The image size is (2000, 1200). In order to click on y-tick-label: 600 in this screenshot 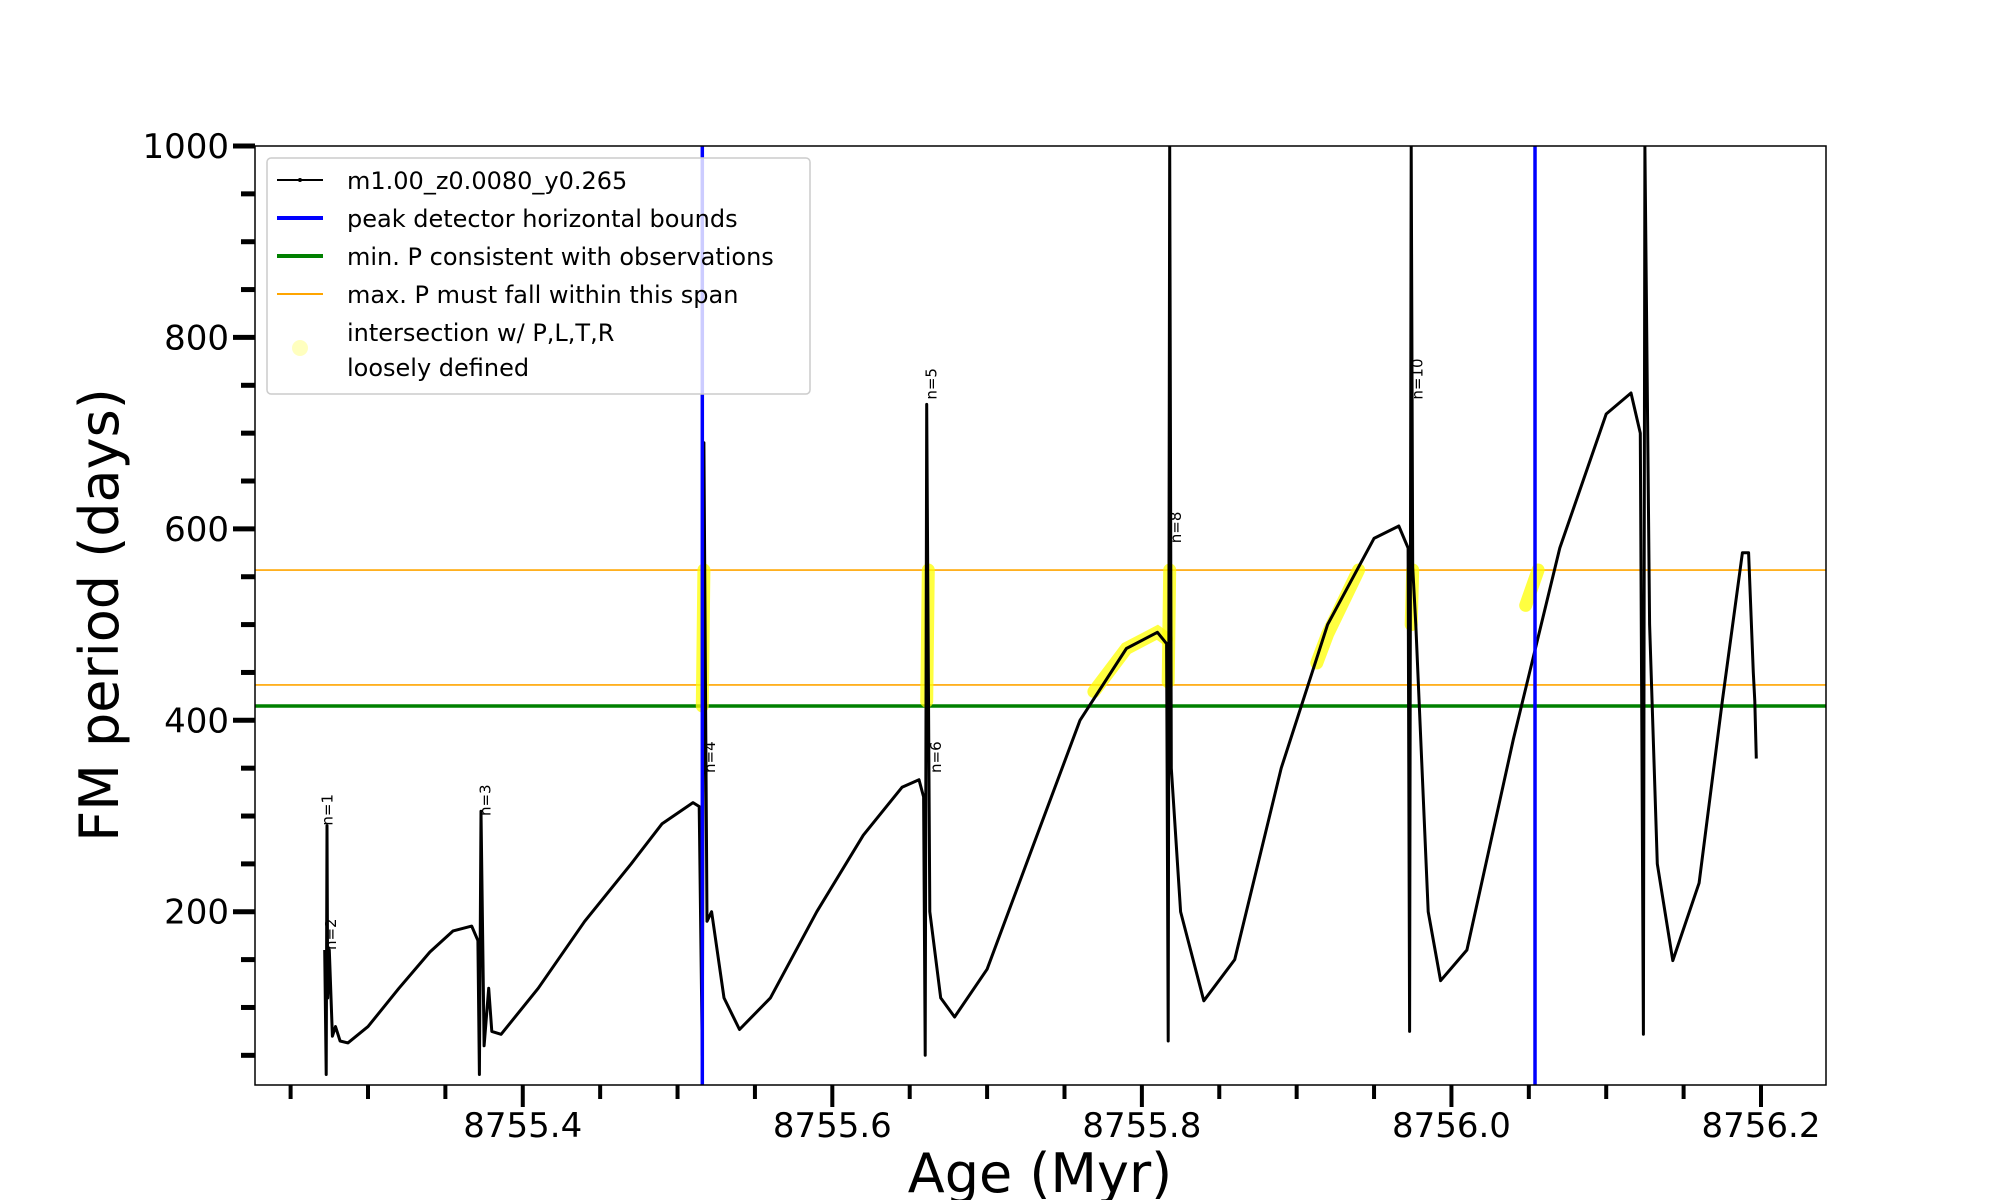, I will do `click(196, 530)`.